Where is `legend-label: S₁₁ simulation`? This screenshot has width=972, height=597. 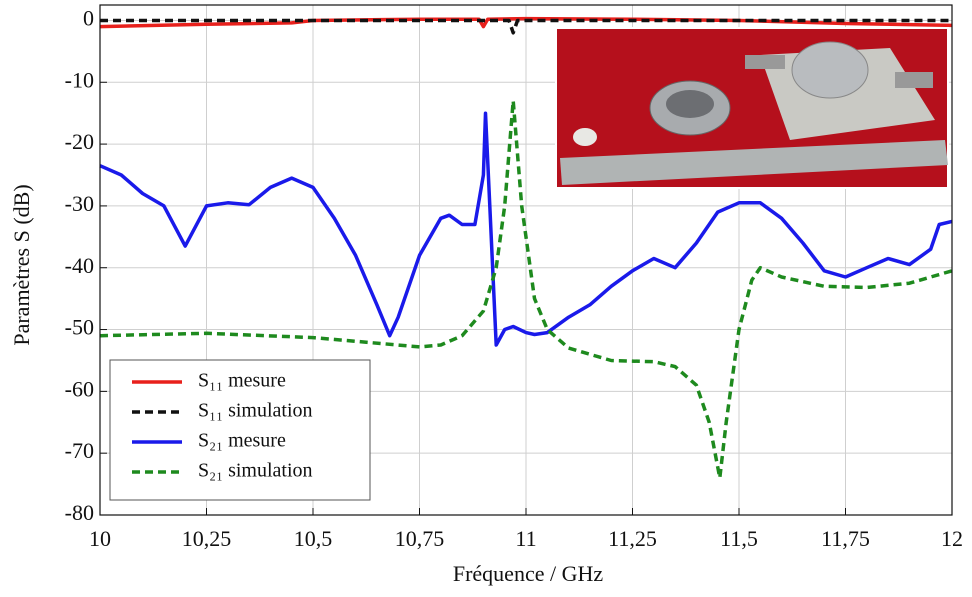 legend-label: S₁₁ simulation is located at coordinates (255, 411).